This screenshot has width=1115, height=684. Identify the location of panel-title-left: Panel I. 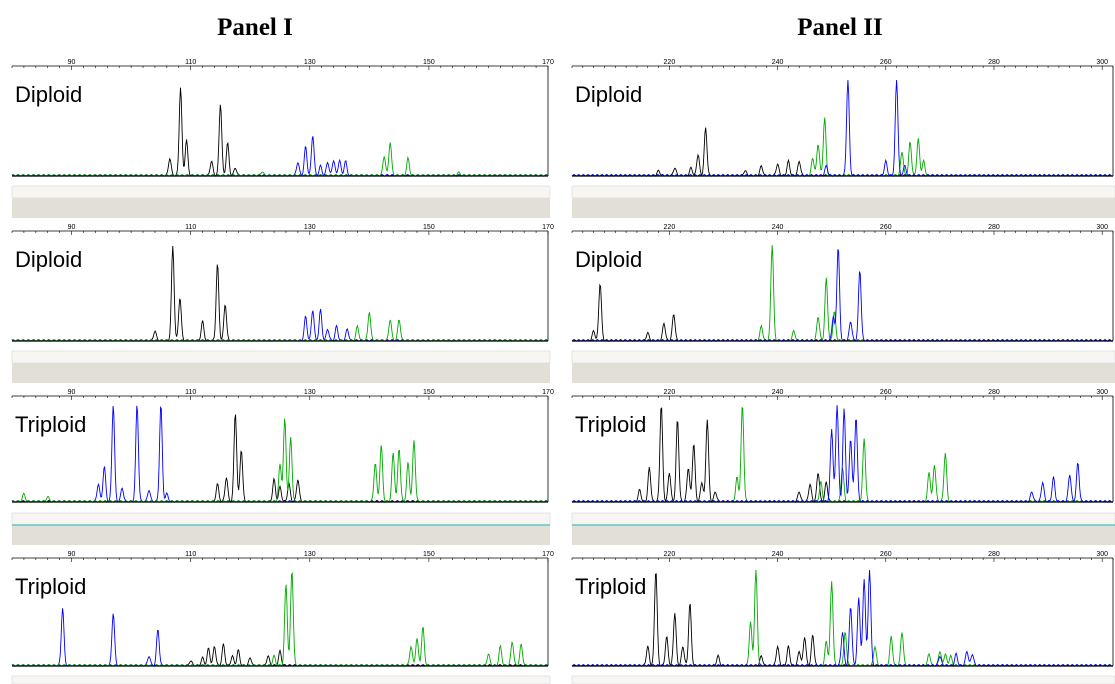
(255, 27).